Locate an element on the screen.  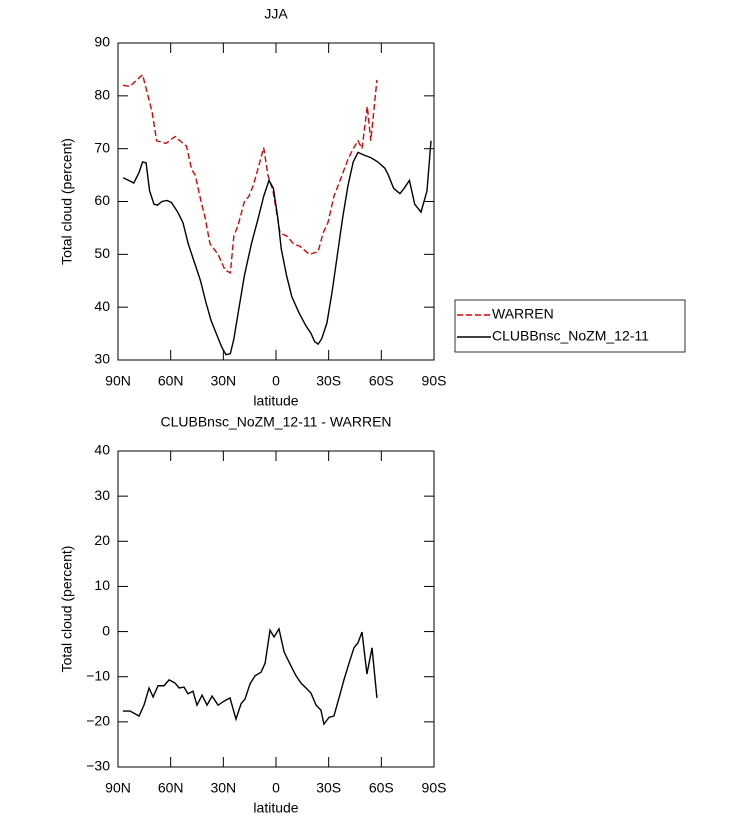
y-tick-label: 70 is located at coordinates (102, 147).